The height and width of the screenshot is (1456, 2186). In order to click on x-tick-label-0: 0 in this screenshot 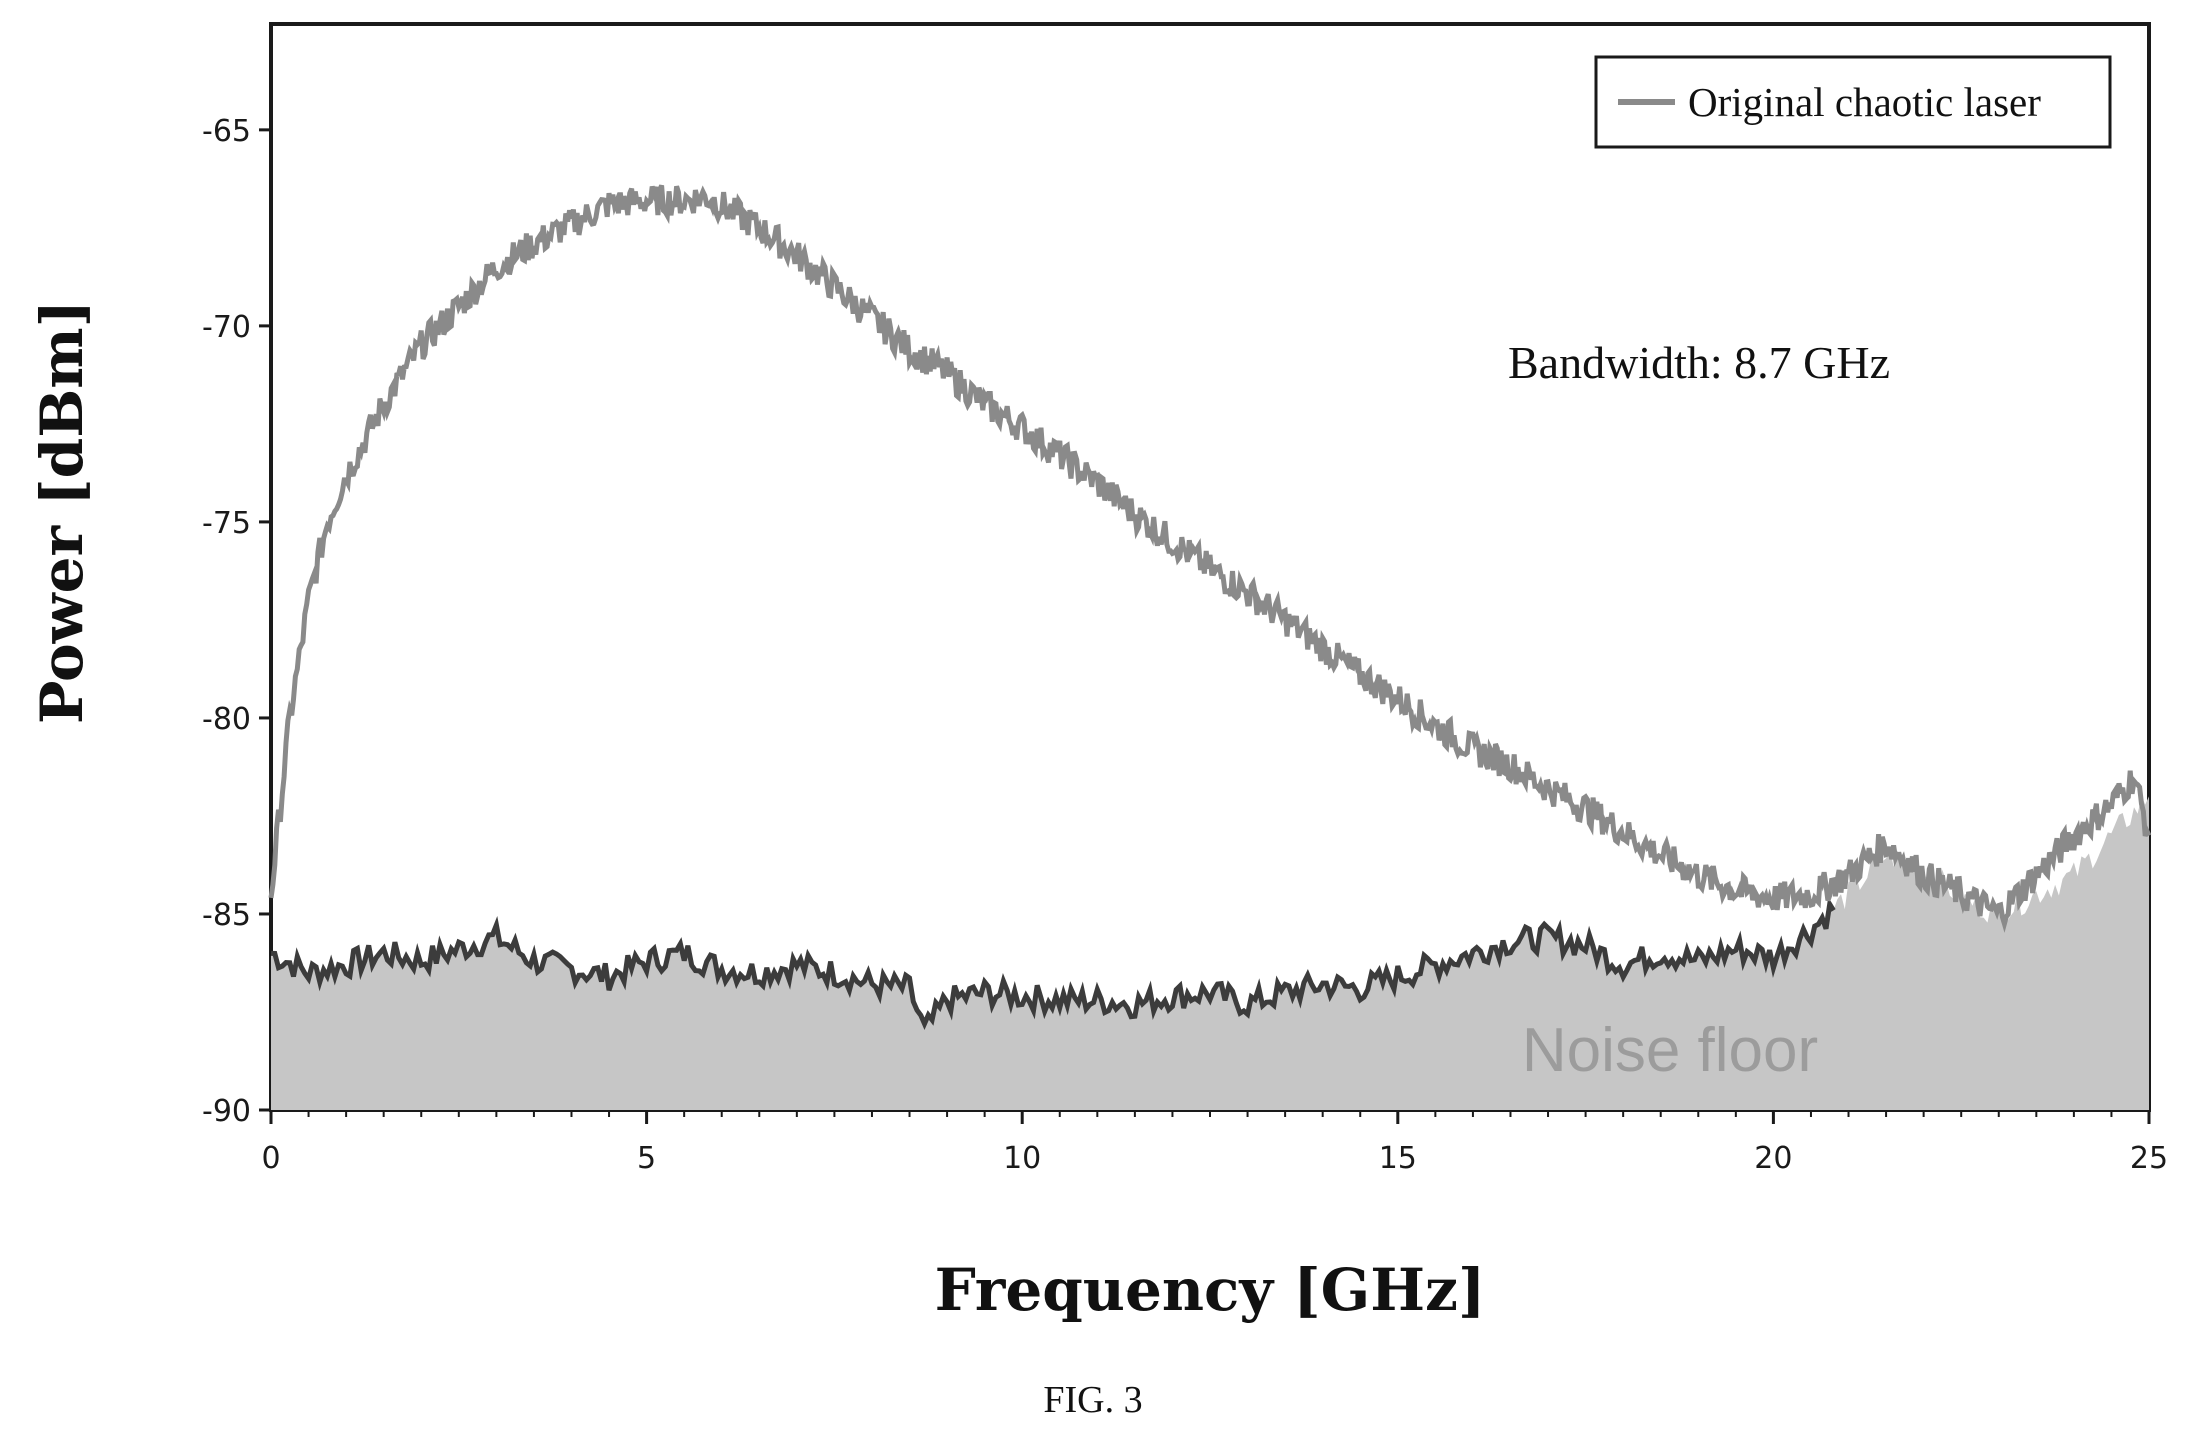, I will do `click(270, 1158)`.